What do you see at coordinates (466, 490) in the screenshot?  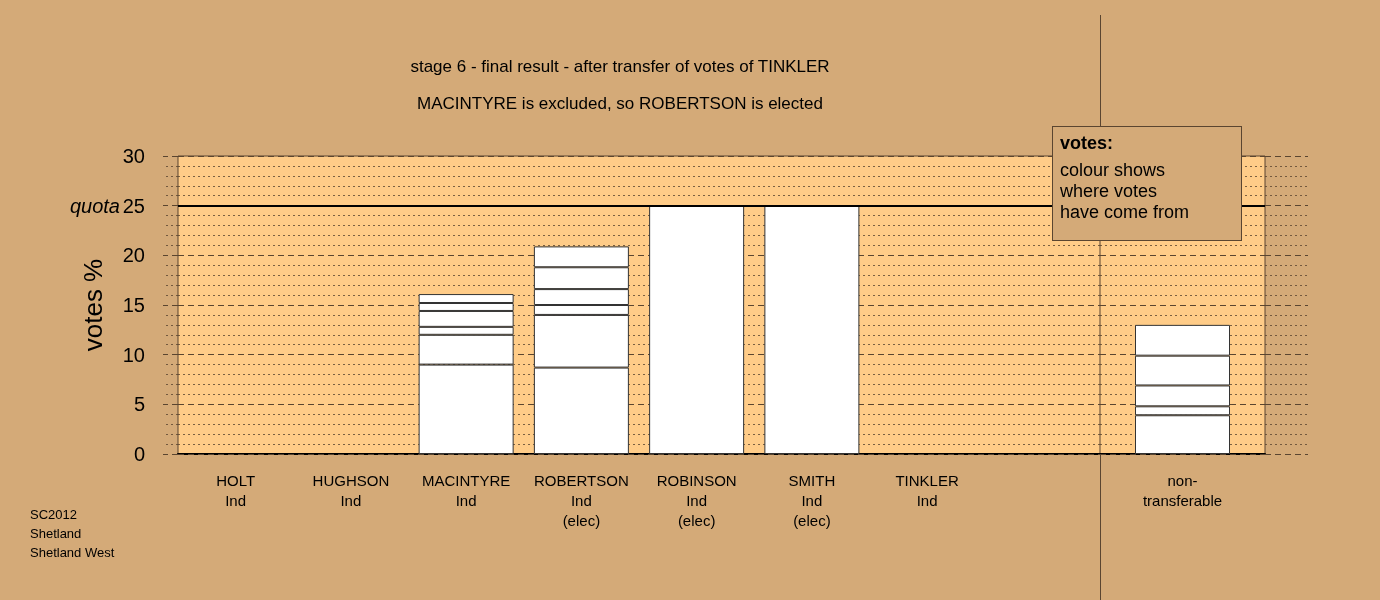 I see `x-tick-label: MACINTYRE Ind` at bounding box center [466, 490].